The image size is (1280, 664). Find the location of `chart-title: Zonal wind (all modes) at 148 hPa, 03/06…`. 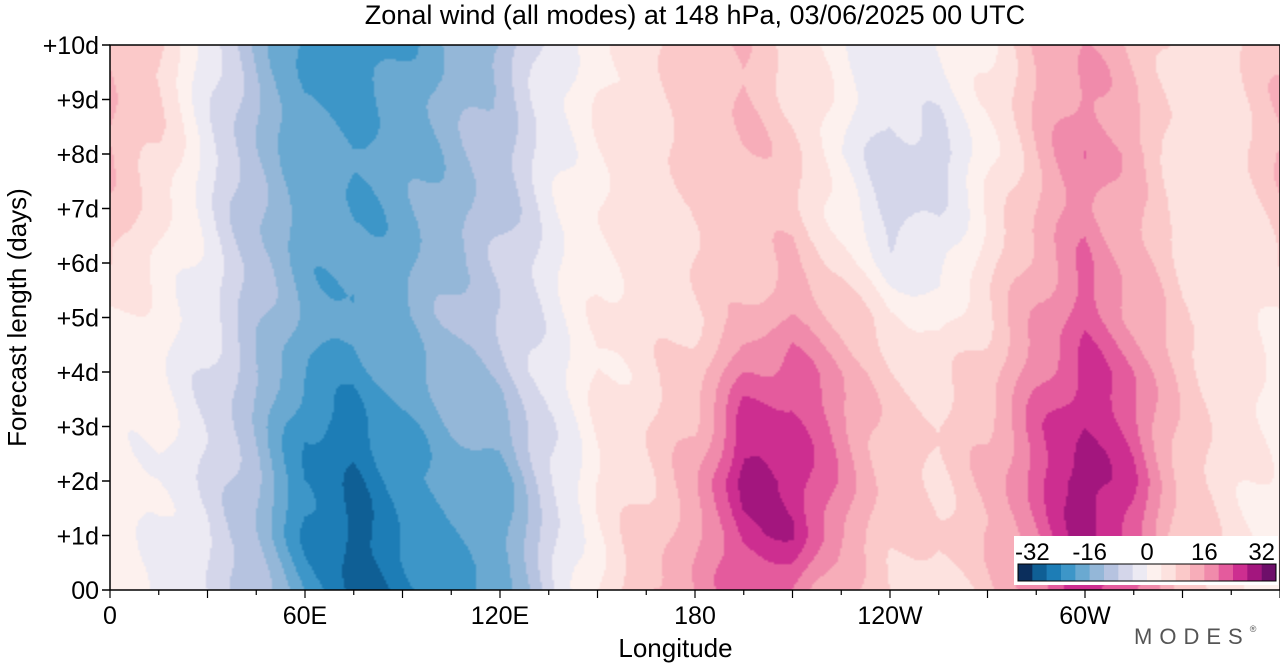

chart-title: Zonal wind (all modes) at 148 hPa, 03/06… is located at coordinates (695, 15).